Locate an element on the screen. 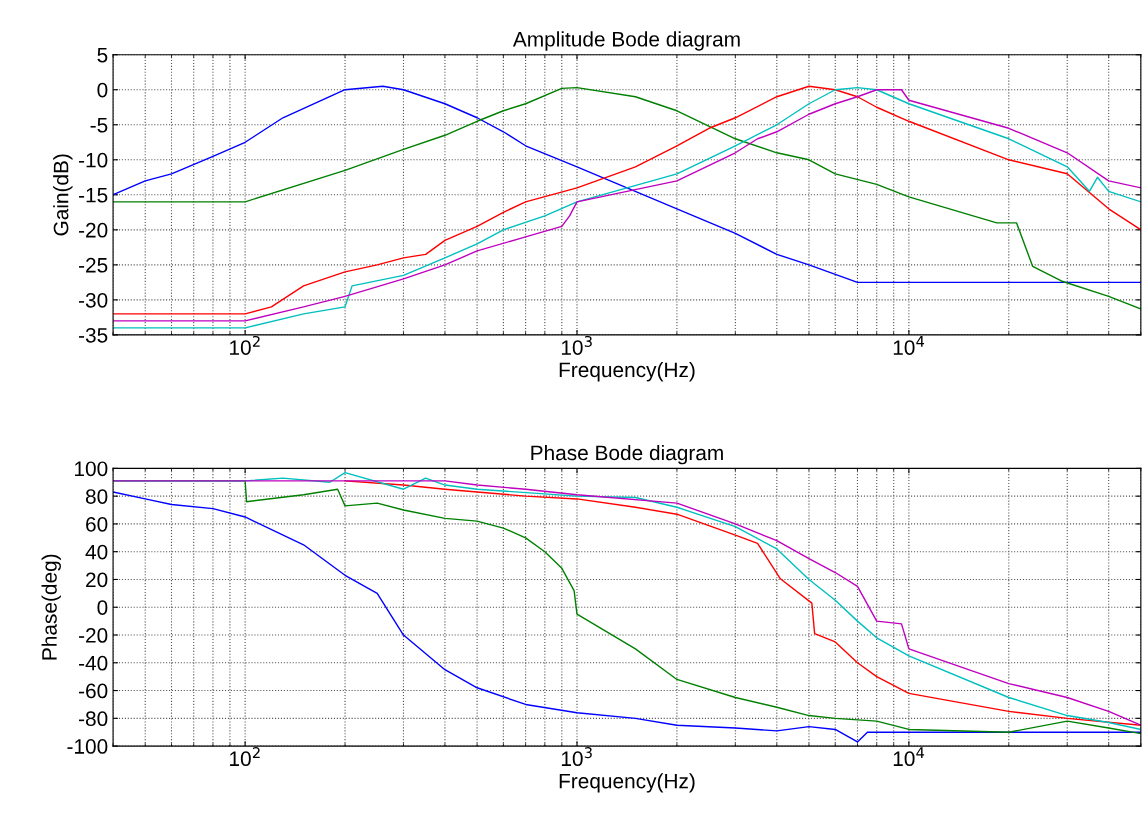 The width and height of the screenshot is (1142, 829). y-tick-label: -10 is located at coordinates (93, 160).